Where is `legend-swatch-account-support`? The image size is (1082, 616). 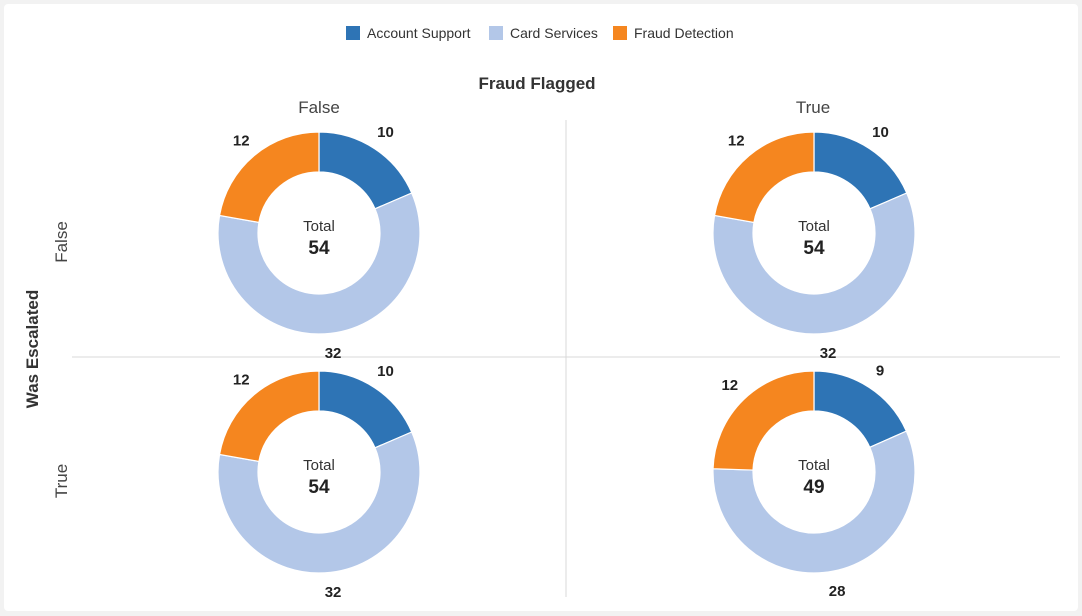
legend-swatch-account-support is located at coordinates (353, 33).